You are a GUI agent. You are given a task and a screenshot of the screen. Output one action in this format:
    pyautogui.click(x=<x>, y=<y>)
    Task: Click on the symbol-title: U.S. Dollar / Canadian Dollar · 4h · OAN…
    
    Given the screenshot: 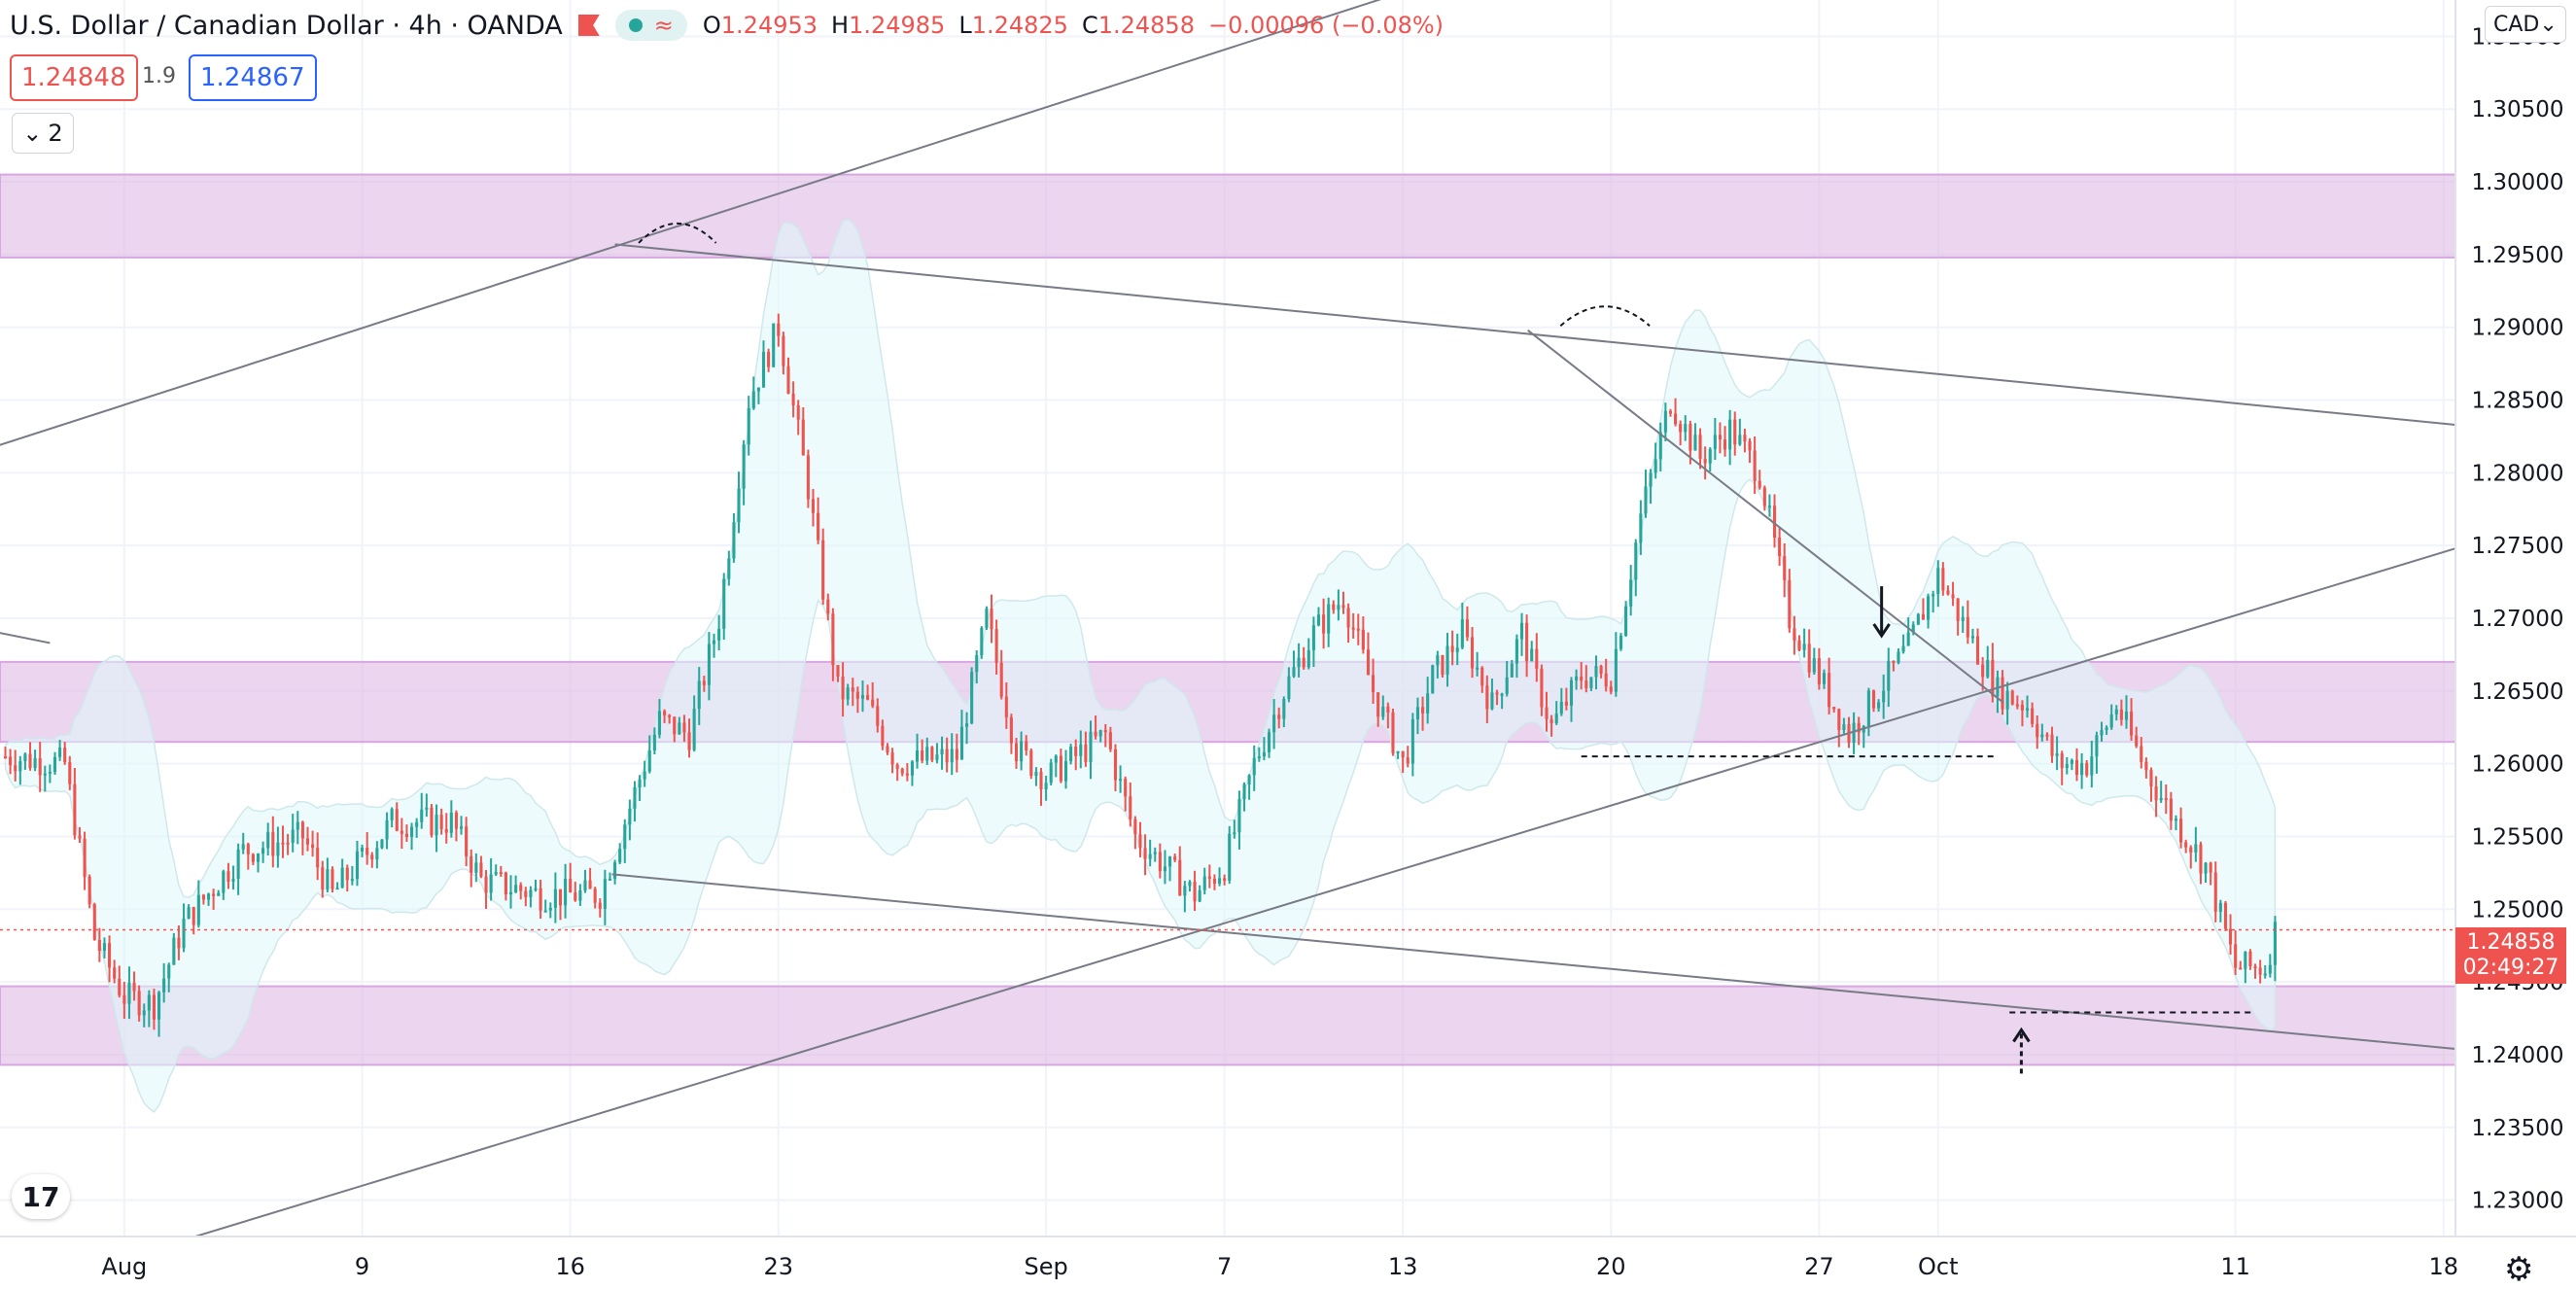 What is the action you would take?
    pyautogui.click(x=286, y=25)
    